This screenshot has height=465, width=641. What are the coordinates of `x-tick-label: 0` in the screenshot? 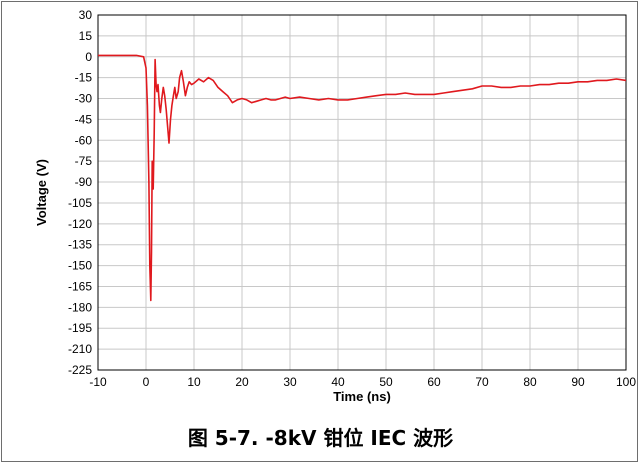 It's located at (146, 382).